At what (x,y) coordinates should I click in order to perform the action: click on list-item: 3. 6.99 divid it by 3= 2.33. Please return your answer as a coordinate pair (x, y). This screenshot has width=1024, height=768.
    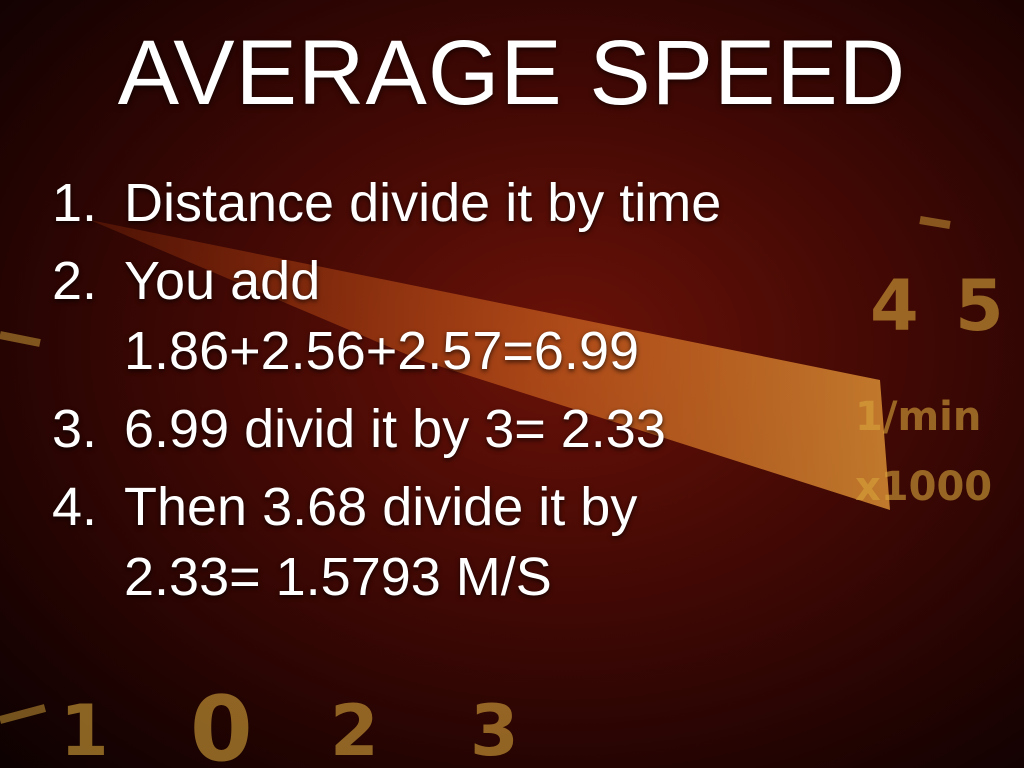
    Looking at the image, I should click on (442, 429).